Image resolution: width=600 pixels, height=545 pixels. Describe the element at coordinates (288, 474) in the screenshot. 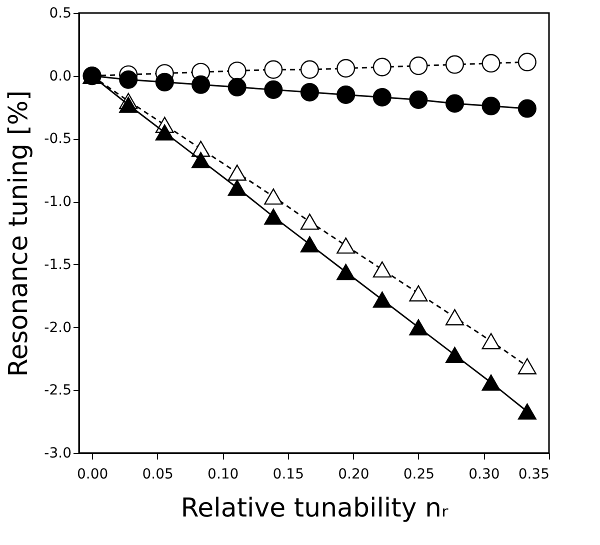

I see `x-tick-label: 0.15` at that location.